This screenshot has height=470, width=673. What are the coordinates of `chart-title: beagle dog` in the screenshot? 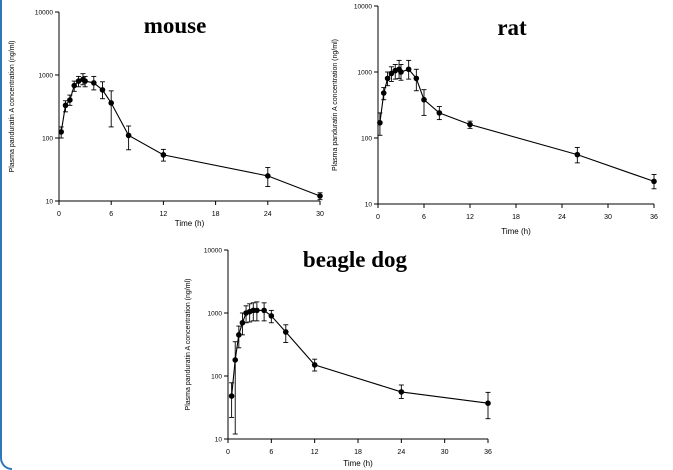 It's located at (355, 259).